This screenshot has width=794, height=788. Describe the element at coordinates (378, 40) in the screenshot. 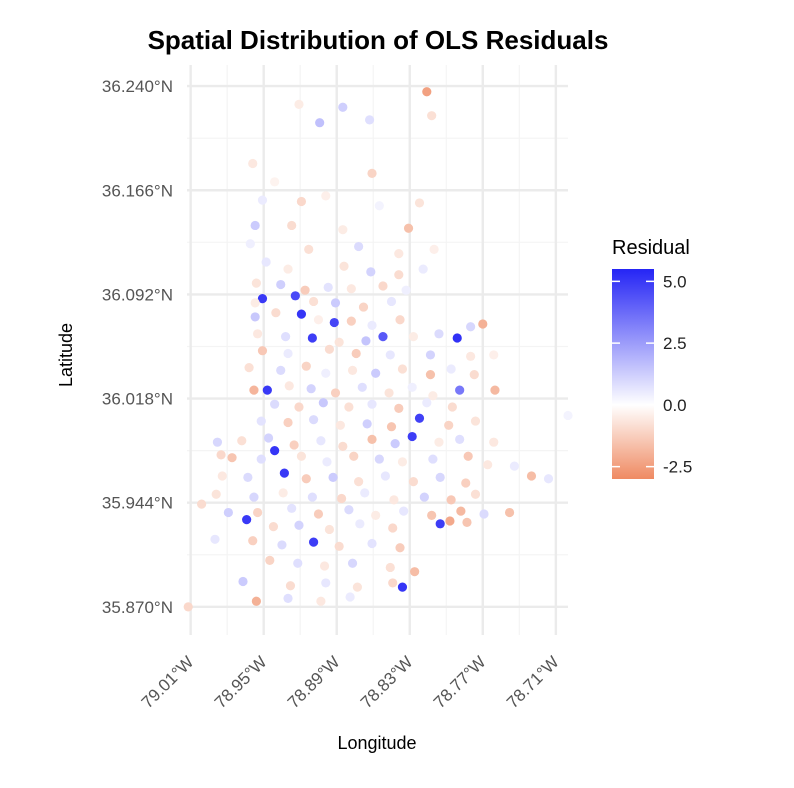

I see `chart-title: Spatial Distribution of OLS Residuals` at that location.